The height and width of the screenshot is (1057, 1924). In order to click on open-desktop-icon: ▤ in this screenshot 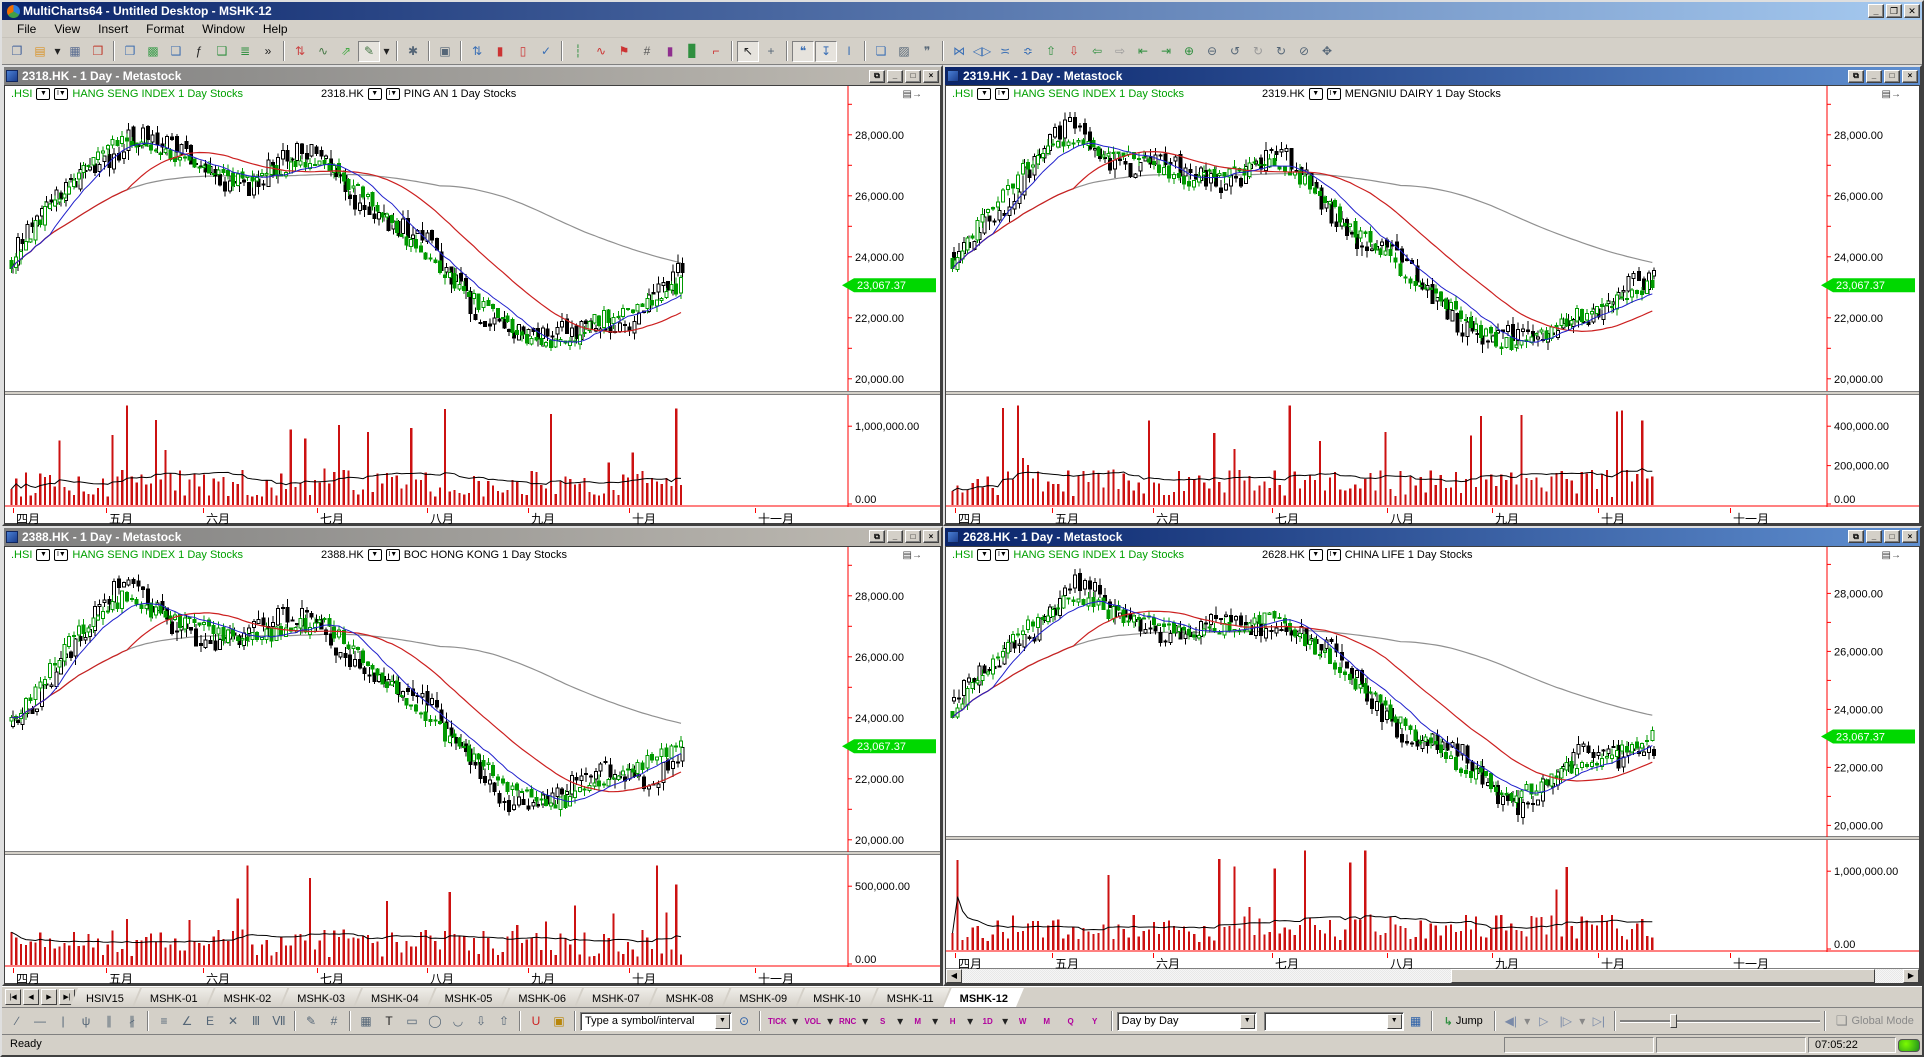, I will do `click(40, 51)`.